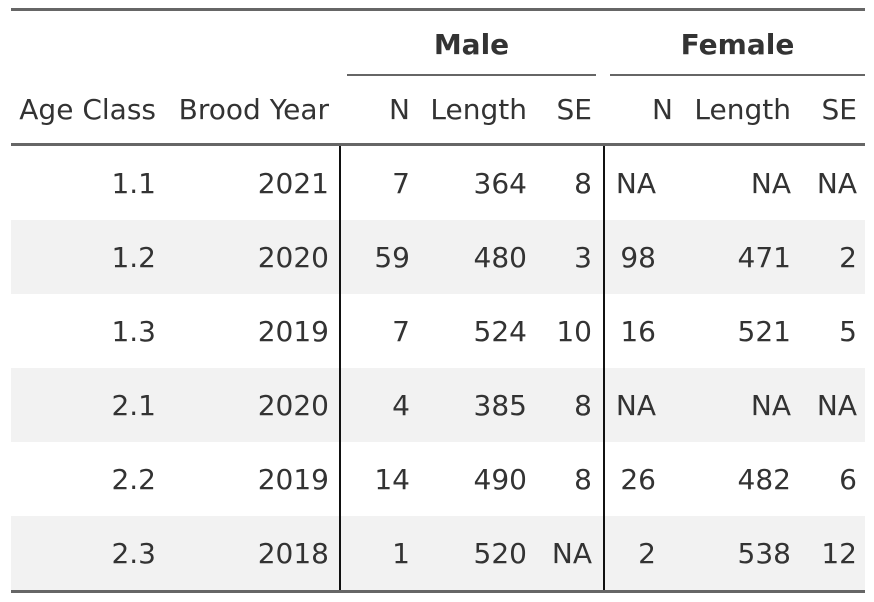 The width and height of the screenshot is (874, 602). Describe the element at coordinates (848, 257) in the screenshot. I see `cell-female-se: 2` at that location.